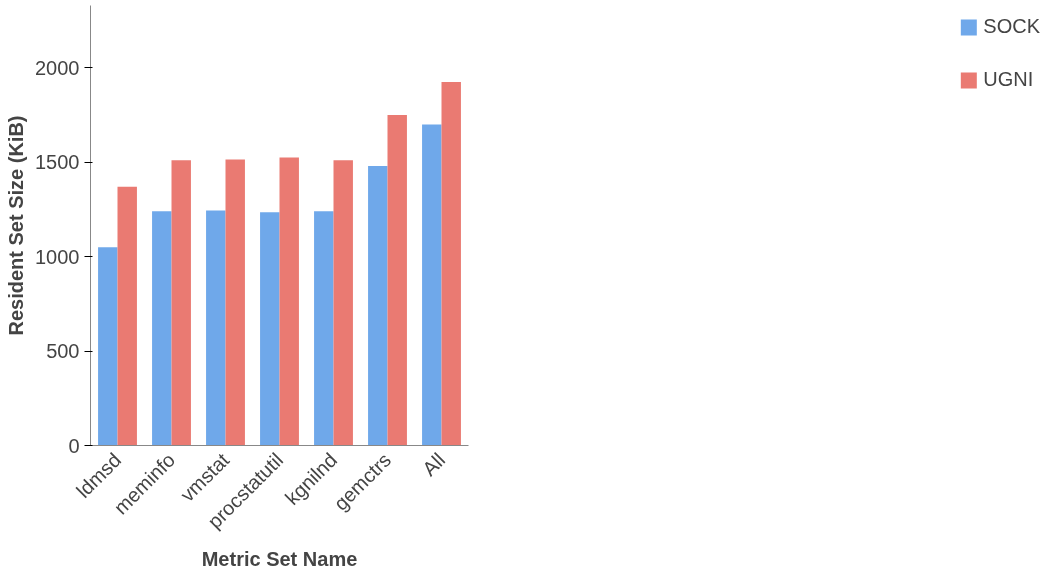  Describe the element at coordinates (16, 225) in the screenshot. I see `y-axis-title: Resident Set Size (KiB)` at that location.